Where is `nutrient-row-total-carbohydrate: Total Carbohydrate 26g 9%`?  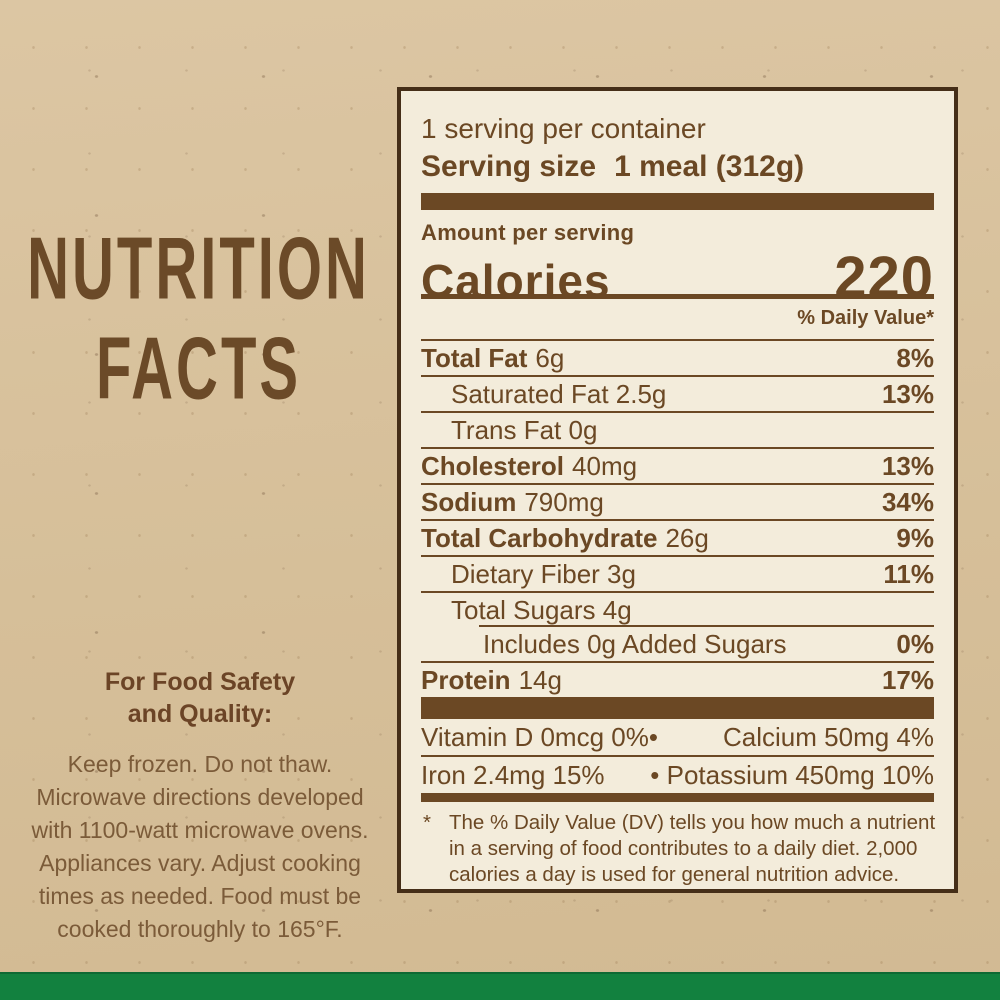 nutrient-row-total-carbohydrate: Total Carbohydrate 26g 9% is located at coordinates (677, 537).